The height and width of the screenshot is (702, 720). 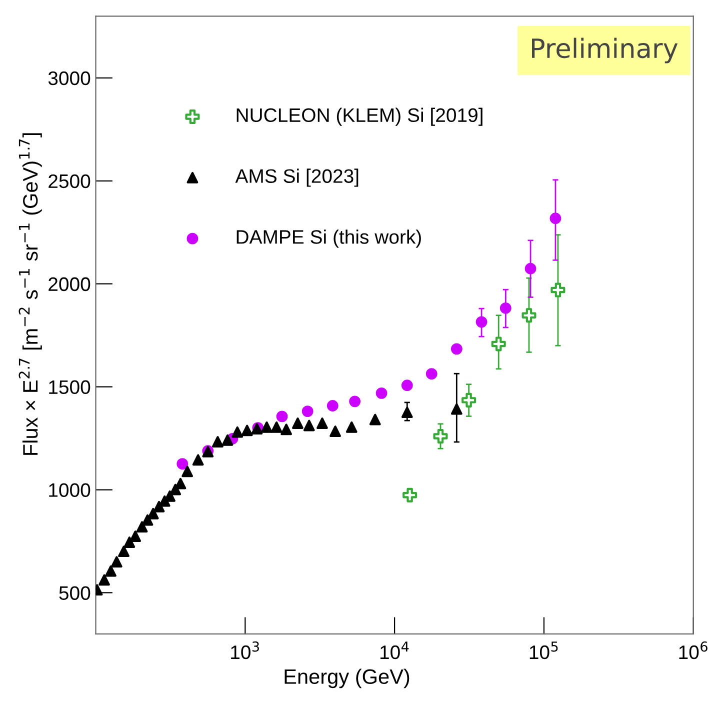 I want to click on y-tick-label: 2500, so click(x=69, y=181).